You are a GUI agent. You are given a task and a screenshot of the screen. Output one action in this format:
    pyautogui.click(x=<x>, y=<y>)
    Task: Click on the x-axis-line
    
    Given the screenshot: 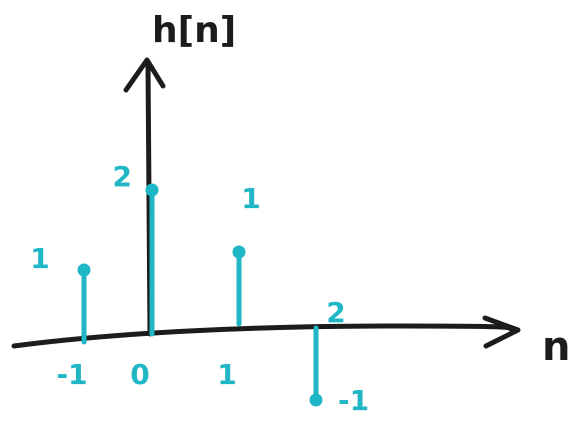 What is the action you would take?
    pyautogui.click(x=264, y=336)
    